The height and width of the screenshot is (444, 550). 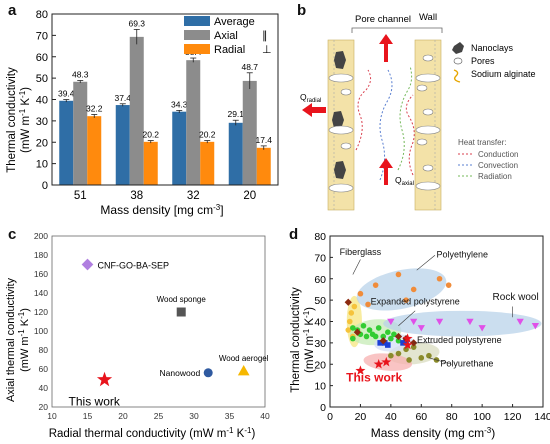 I want to click on x-axis-title: Mass density [mg cm-3], so click(x=161, y=210).